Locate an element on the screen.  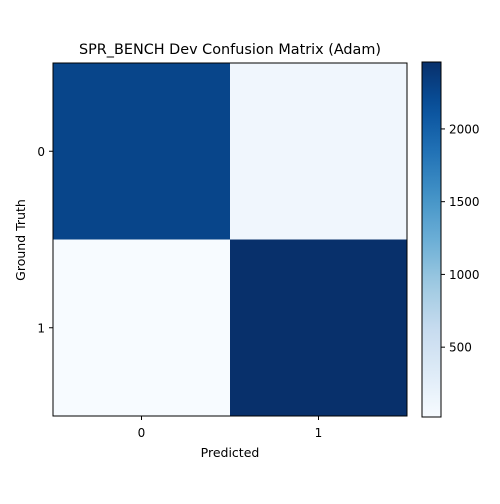
x-tick-label: 0 is located at coordinates (142, 433).